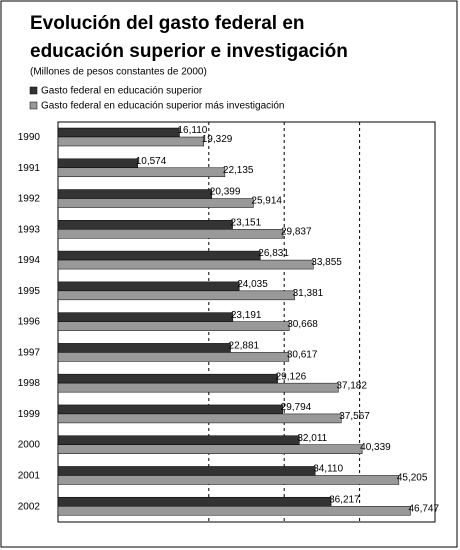 This screenshot has width=460, height=550. I want to click on value-label: 40,339, so click(375, 447).